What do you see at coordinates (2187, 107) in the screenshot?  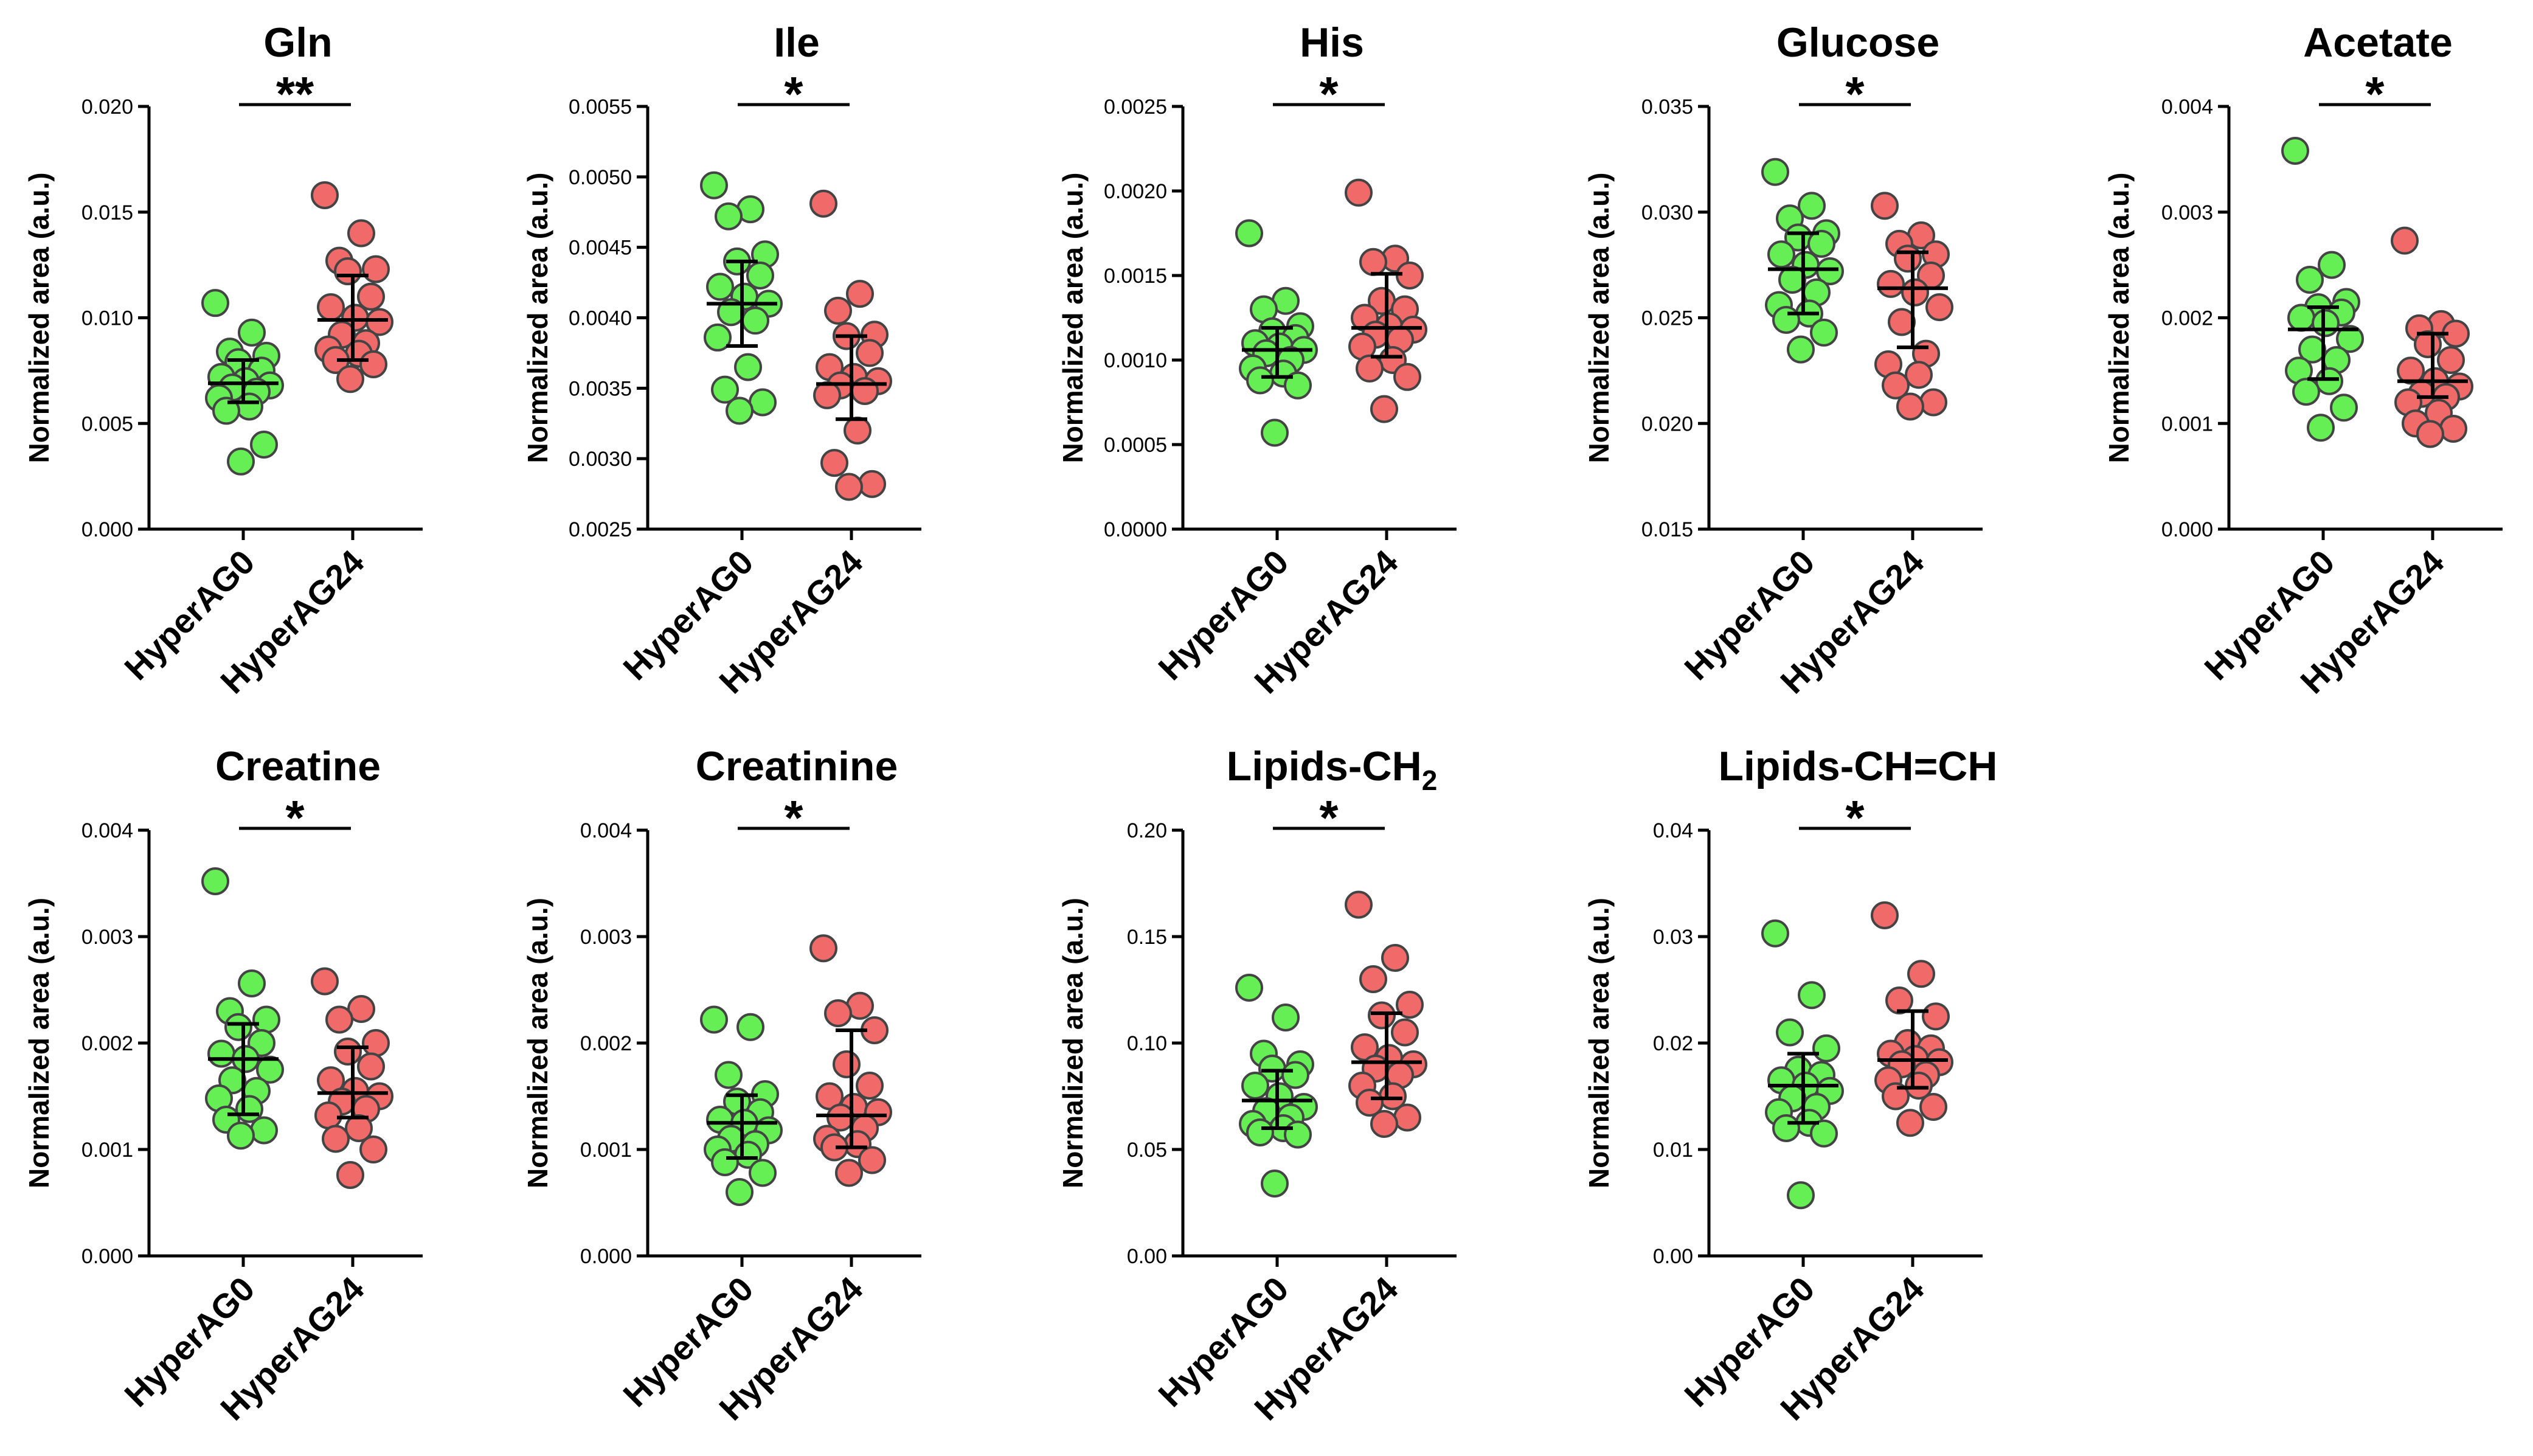 I see `y-tick-label: 0.004` at bounding box center [2187, 107].